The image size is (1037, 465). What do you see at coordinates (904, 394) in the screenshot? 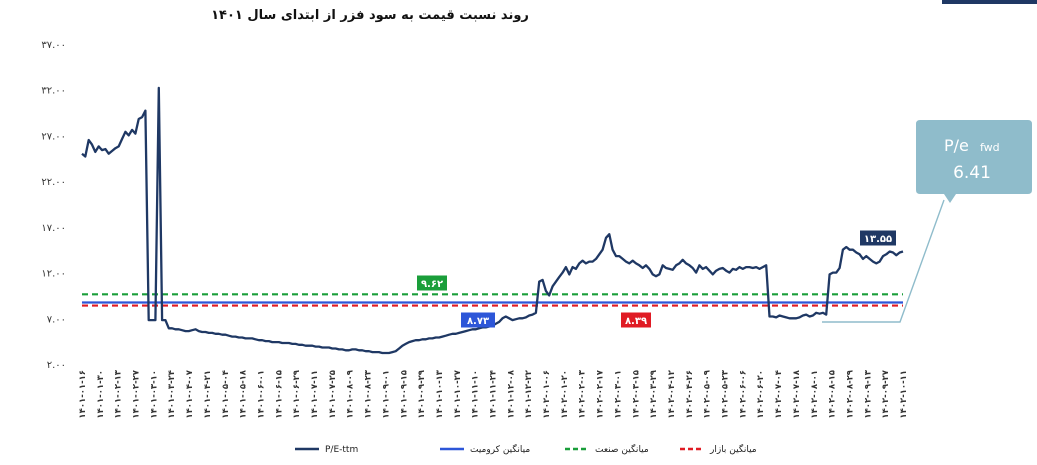
I see `x-tick-label: ۱۴۰۲-۱۰-۱۱` at bounding box center [904, 394].